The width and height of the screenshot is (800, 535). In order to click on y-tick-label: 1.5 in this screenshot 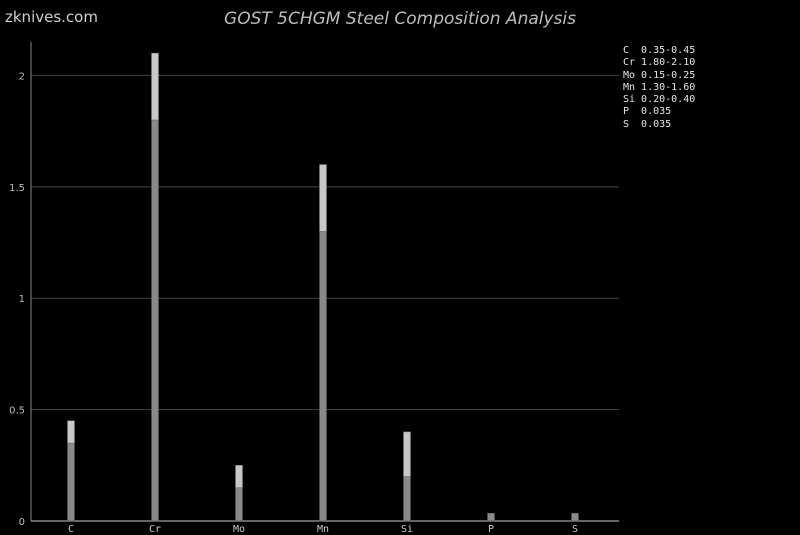, I will do `click(17, 188)`.